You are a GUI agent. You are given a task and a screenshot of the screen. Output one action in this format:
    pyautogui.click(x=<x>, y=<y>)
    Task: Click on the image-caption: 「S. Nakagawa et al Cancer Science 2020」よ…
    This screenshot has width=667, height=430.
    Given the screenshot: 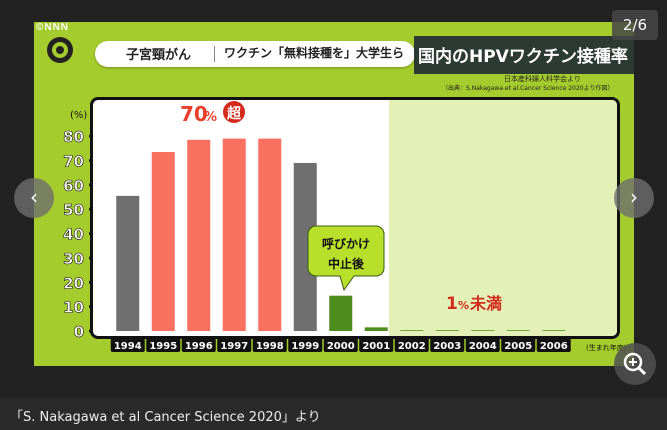 What is the action you would take?
    pyautogui.click(x=165, y=417)
    